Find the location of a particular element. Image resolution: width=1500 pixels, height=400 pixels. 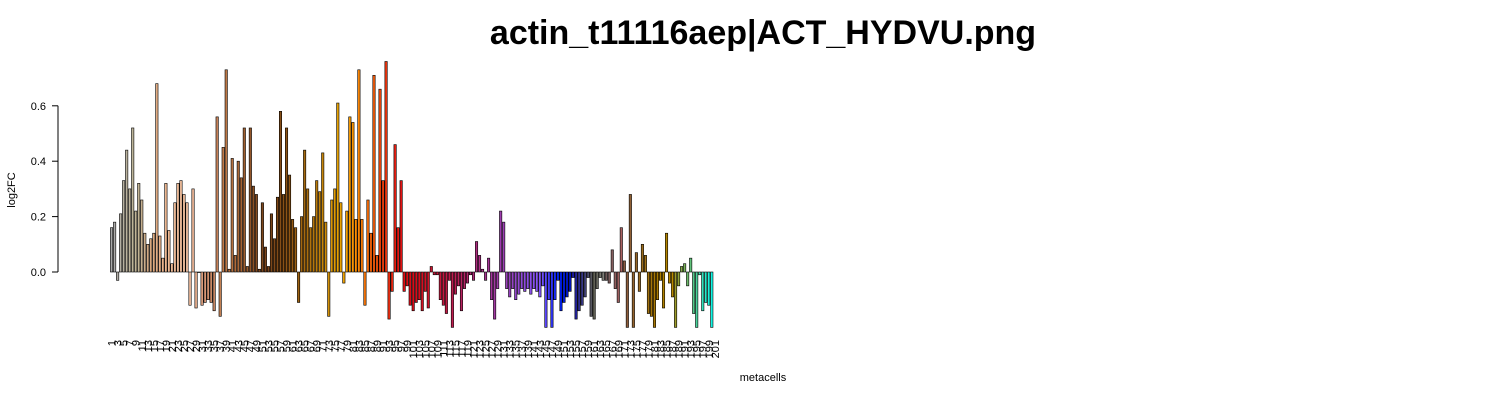

x-tick-label: 141 is located at coordinates (535, 349).